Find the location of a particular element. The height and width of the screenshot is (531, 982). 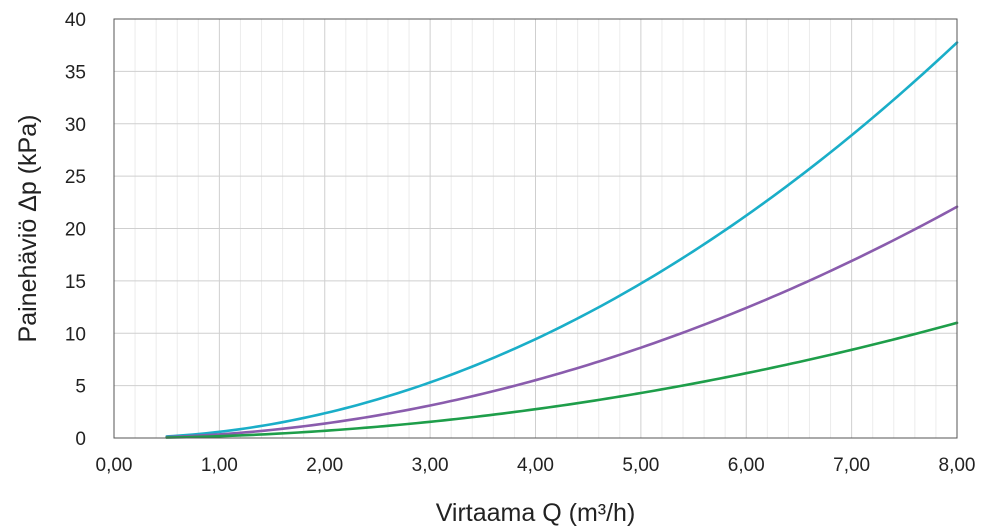

x-tick-label: 8,00 is located at coordinates (957, 465).